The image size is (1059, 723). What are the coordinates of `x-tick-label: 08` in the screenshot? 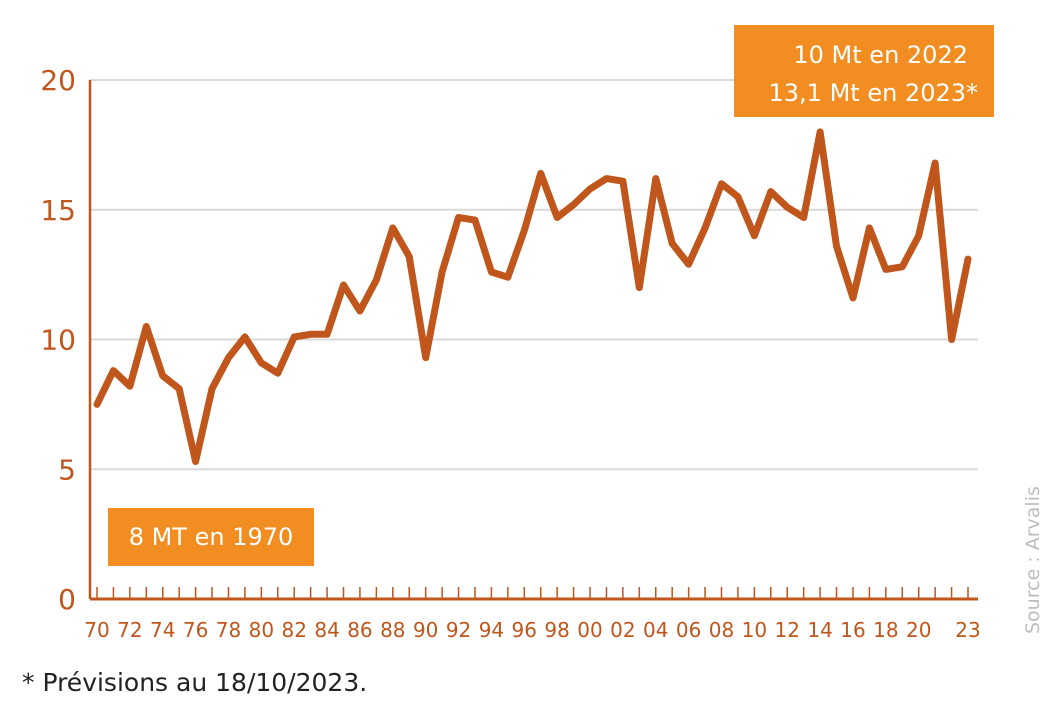 It's located at (721, 630).